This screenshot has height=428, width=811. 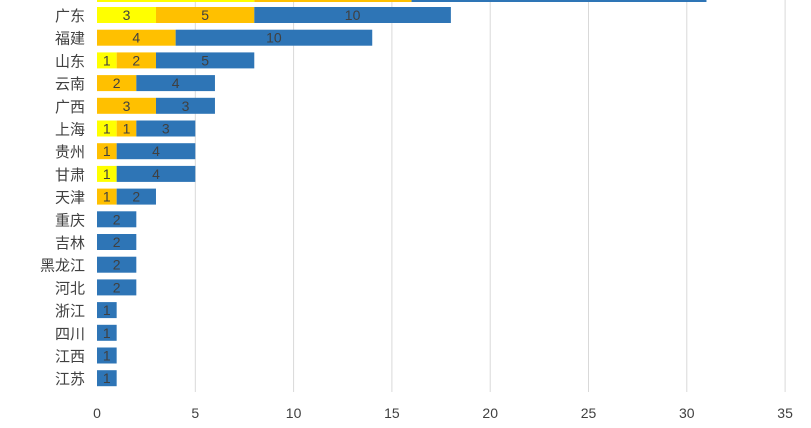 What do you see at coordinates (70, 334) in the screenshot?
I see `category-label: 四川` at bounding box center [70, 334].